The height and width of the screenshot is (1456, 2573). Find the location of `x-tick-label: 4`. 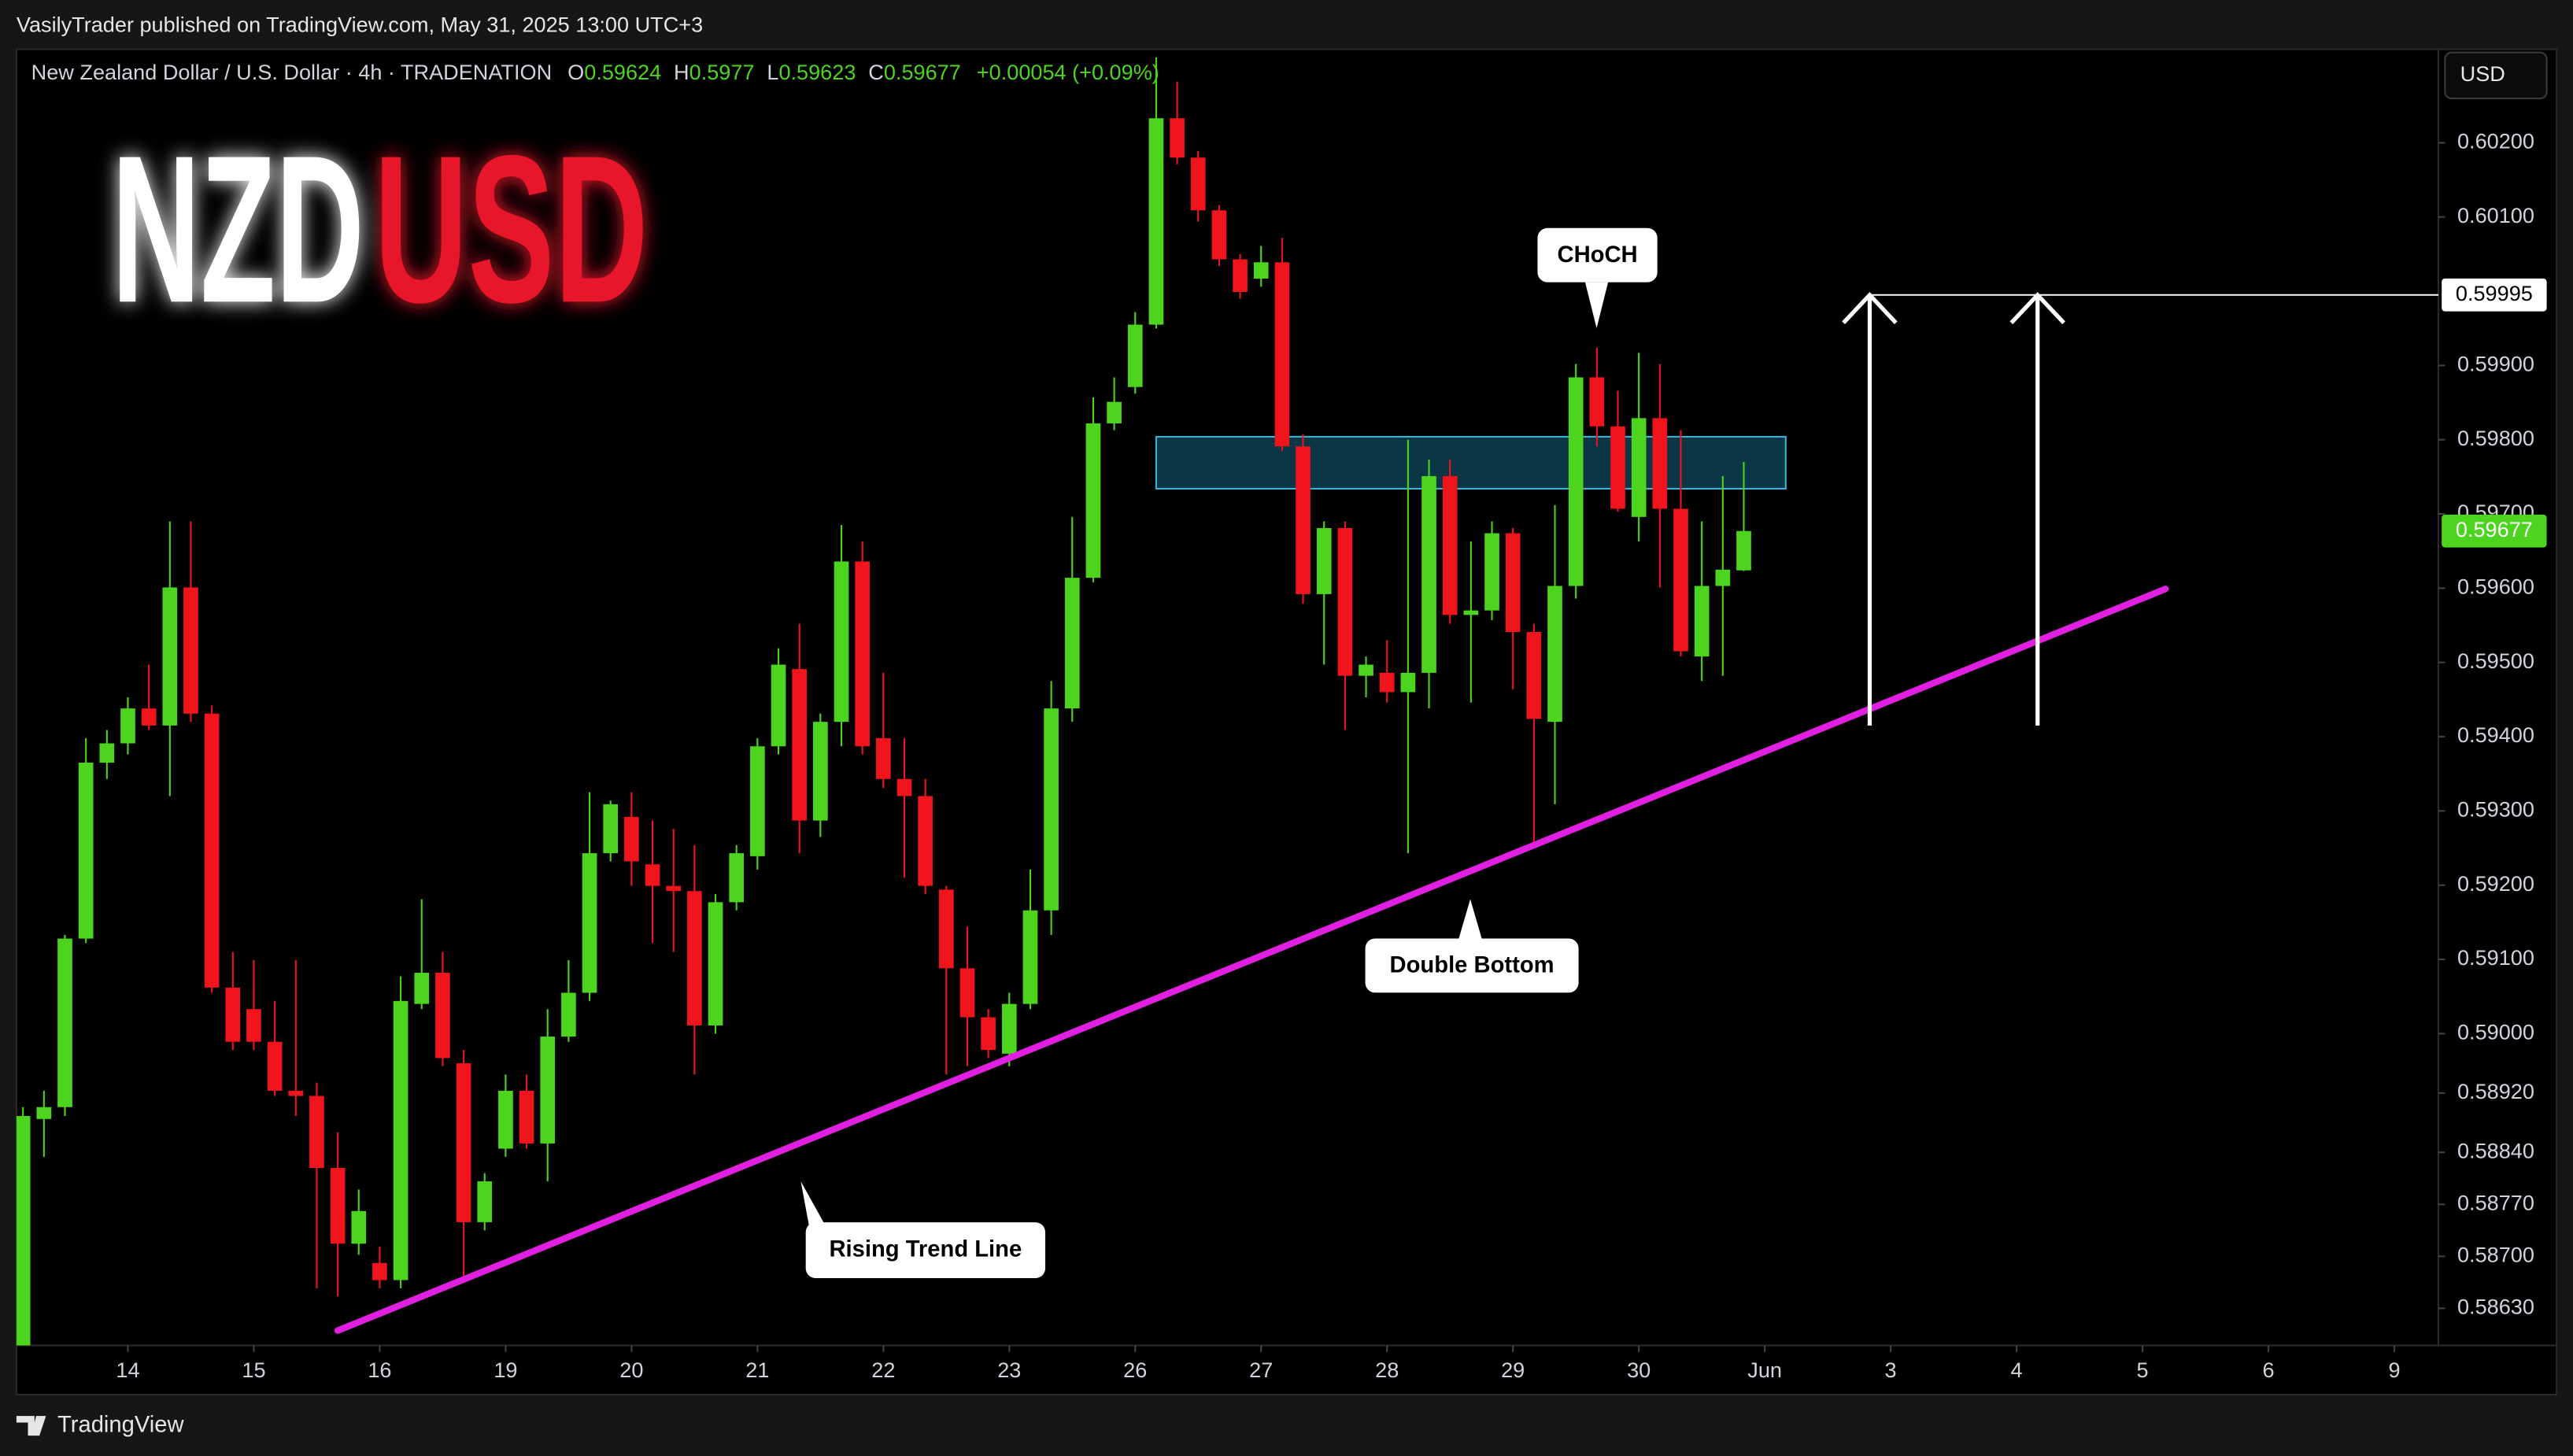

x-tick-label: 4 is located at coordinates (2017, 1370).